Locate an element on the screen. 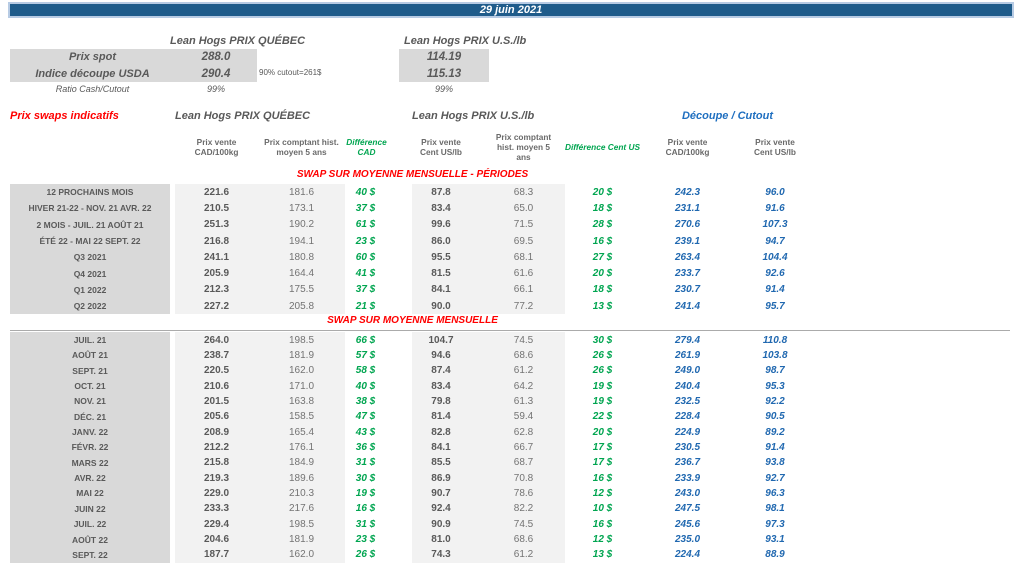 Image resolution: width=1024 pixels, height=567 pixels. us-hist-price: 74.5 is located at coordinates (527, 340).